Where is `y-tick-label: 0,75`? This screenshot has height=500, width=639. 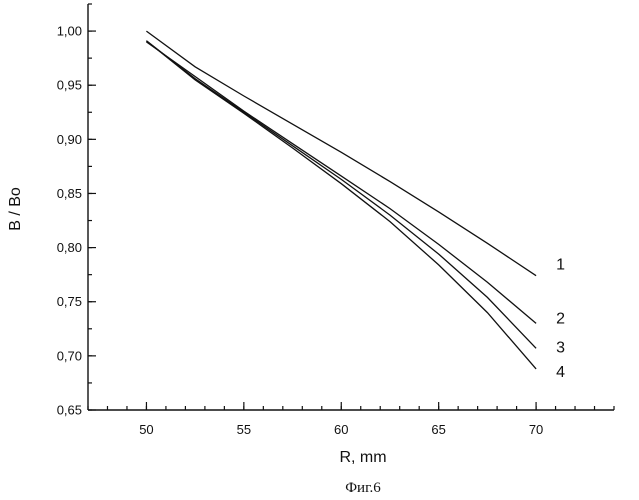 y-tick-label: 0,75 is located at coordinates (69, 301).